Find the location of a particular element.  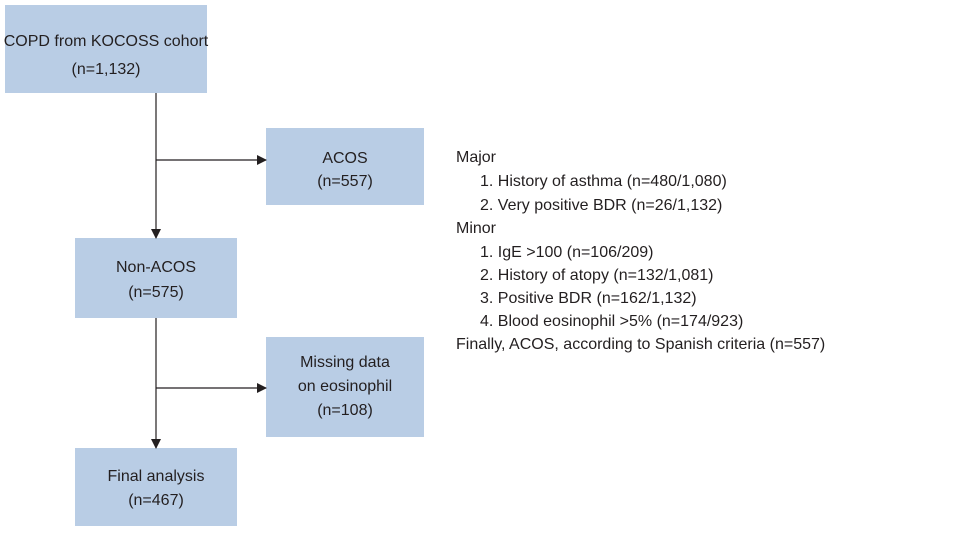

node-text: (n=557) is located at coordinates (345, 181).